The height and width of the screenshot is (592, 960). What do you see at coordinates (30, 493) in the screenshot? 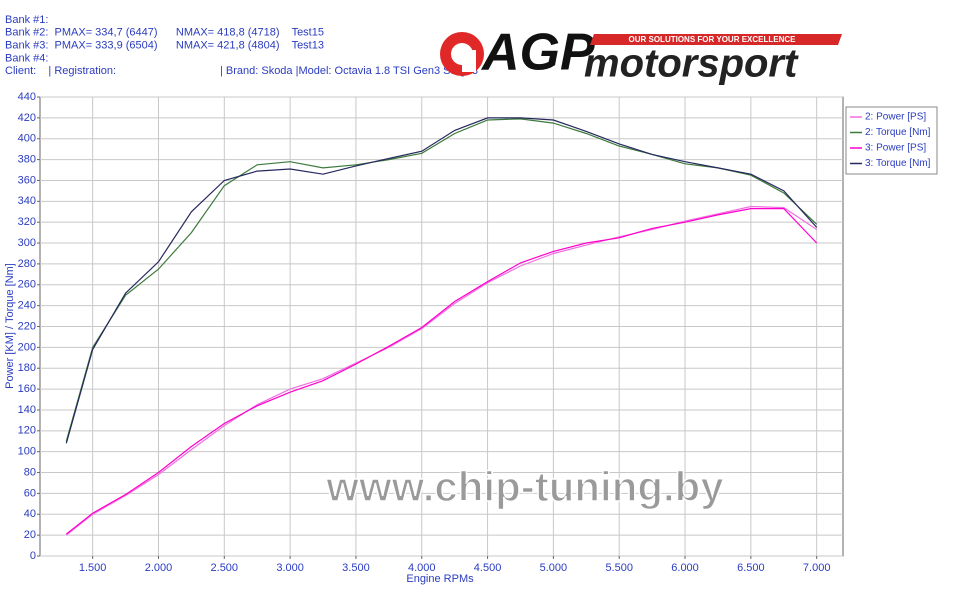
I see `y-tick-label: 60` at bounding box center [30, 493].